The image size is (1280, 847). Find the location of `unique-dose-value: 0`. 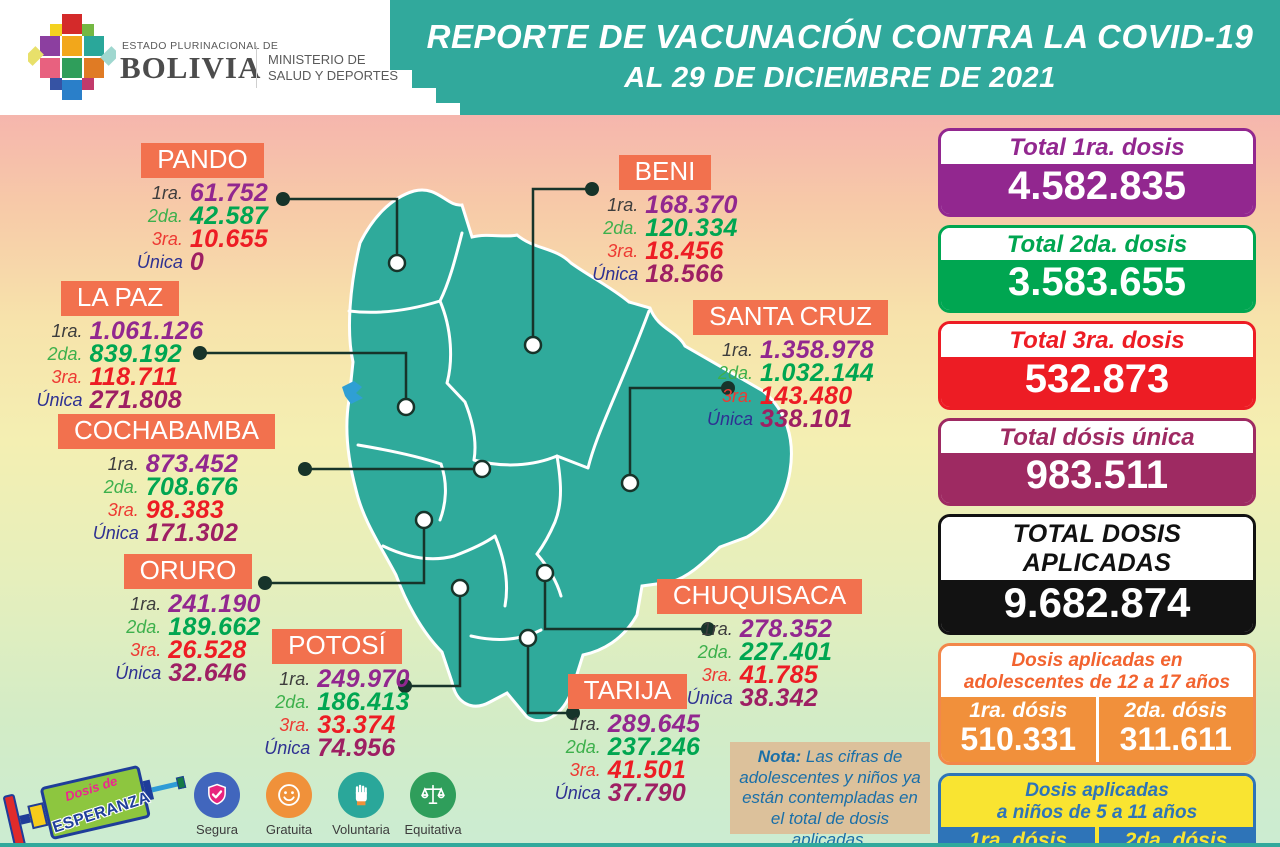

unique-dose-value: 0 is located at coordinates (197, 261).